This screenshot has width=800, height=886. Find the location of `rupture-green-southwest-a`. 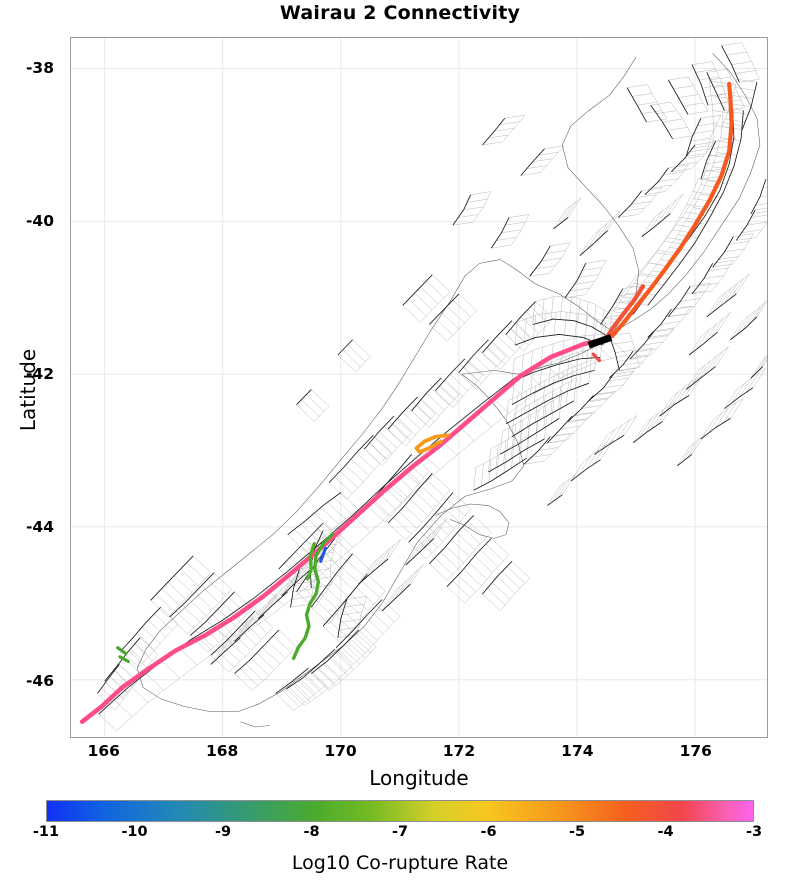

rupture-green-southwest-a is located at coordinates (122, 651).